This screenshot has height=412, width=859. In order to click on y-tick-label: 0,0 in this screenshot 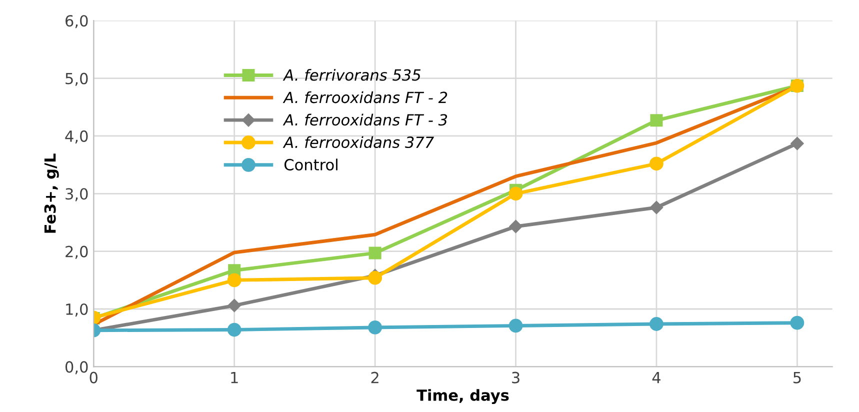, I will do `click(76, 367)`.